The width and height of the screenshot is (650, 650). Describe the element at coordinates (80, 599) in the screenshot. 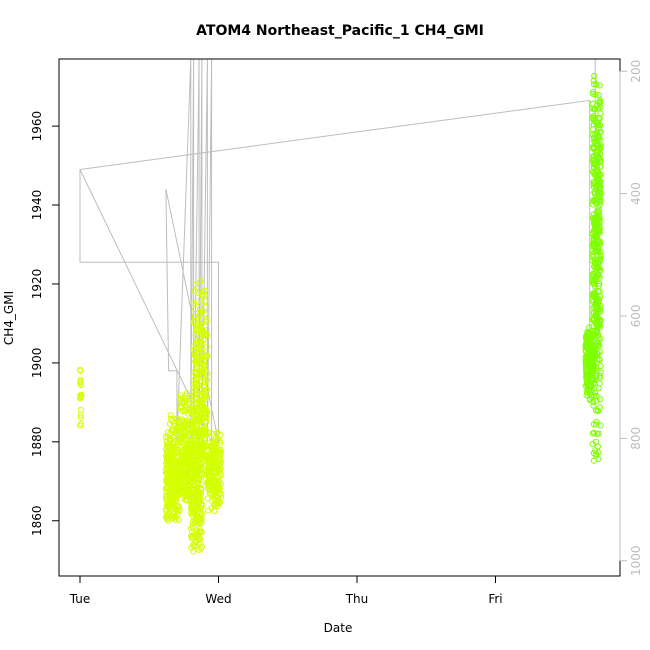

I see `x-tick-label: Tue` at that location.